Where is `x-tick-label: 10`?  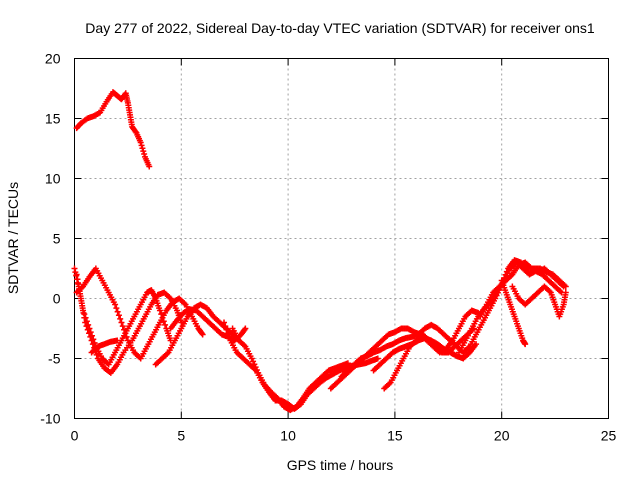 x-tick-label: 10 is located at coordinates (288, 436).